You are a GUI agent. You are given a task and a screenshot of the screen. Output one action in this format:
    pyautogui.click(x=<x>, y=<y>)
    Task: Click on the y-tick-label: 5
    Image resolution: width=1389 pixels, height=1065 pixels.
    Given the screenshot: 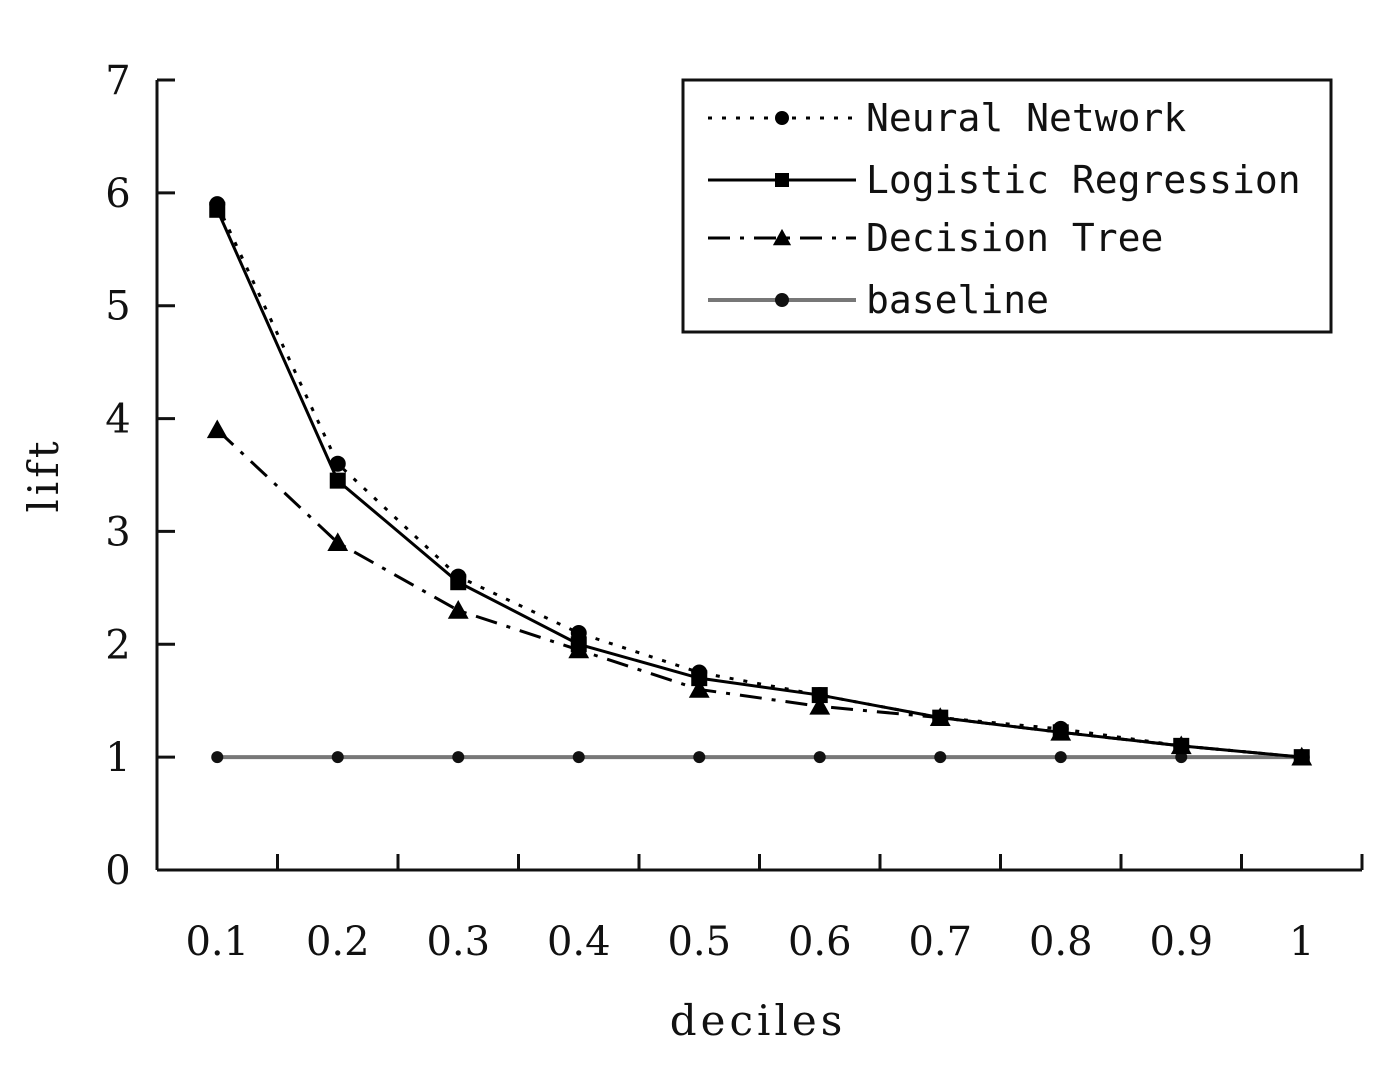 What is the action you would take?
    pyautogui.click(x=117, y=307)
    